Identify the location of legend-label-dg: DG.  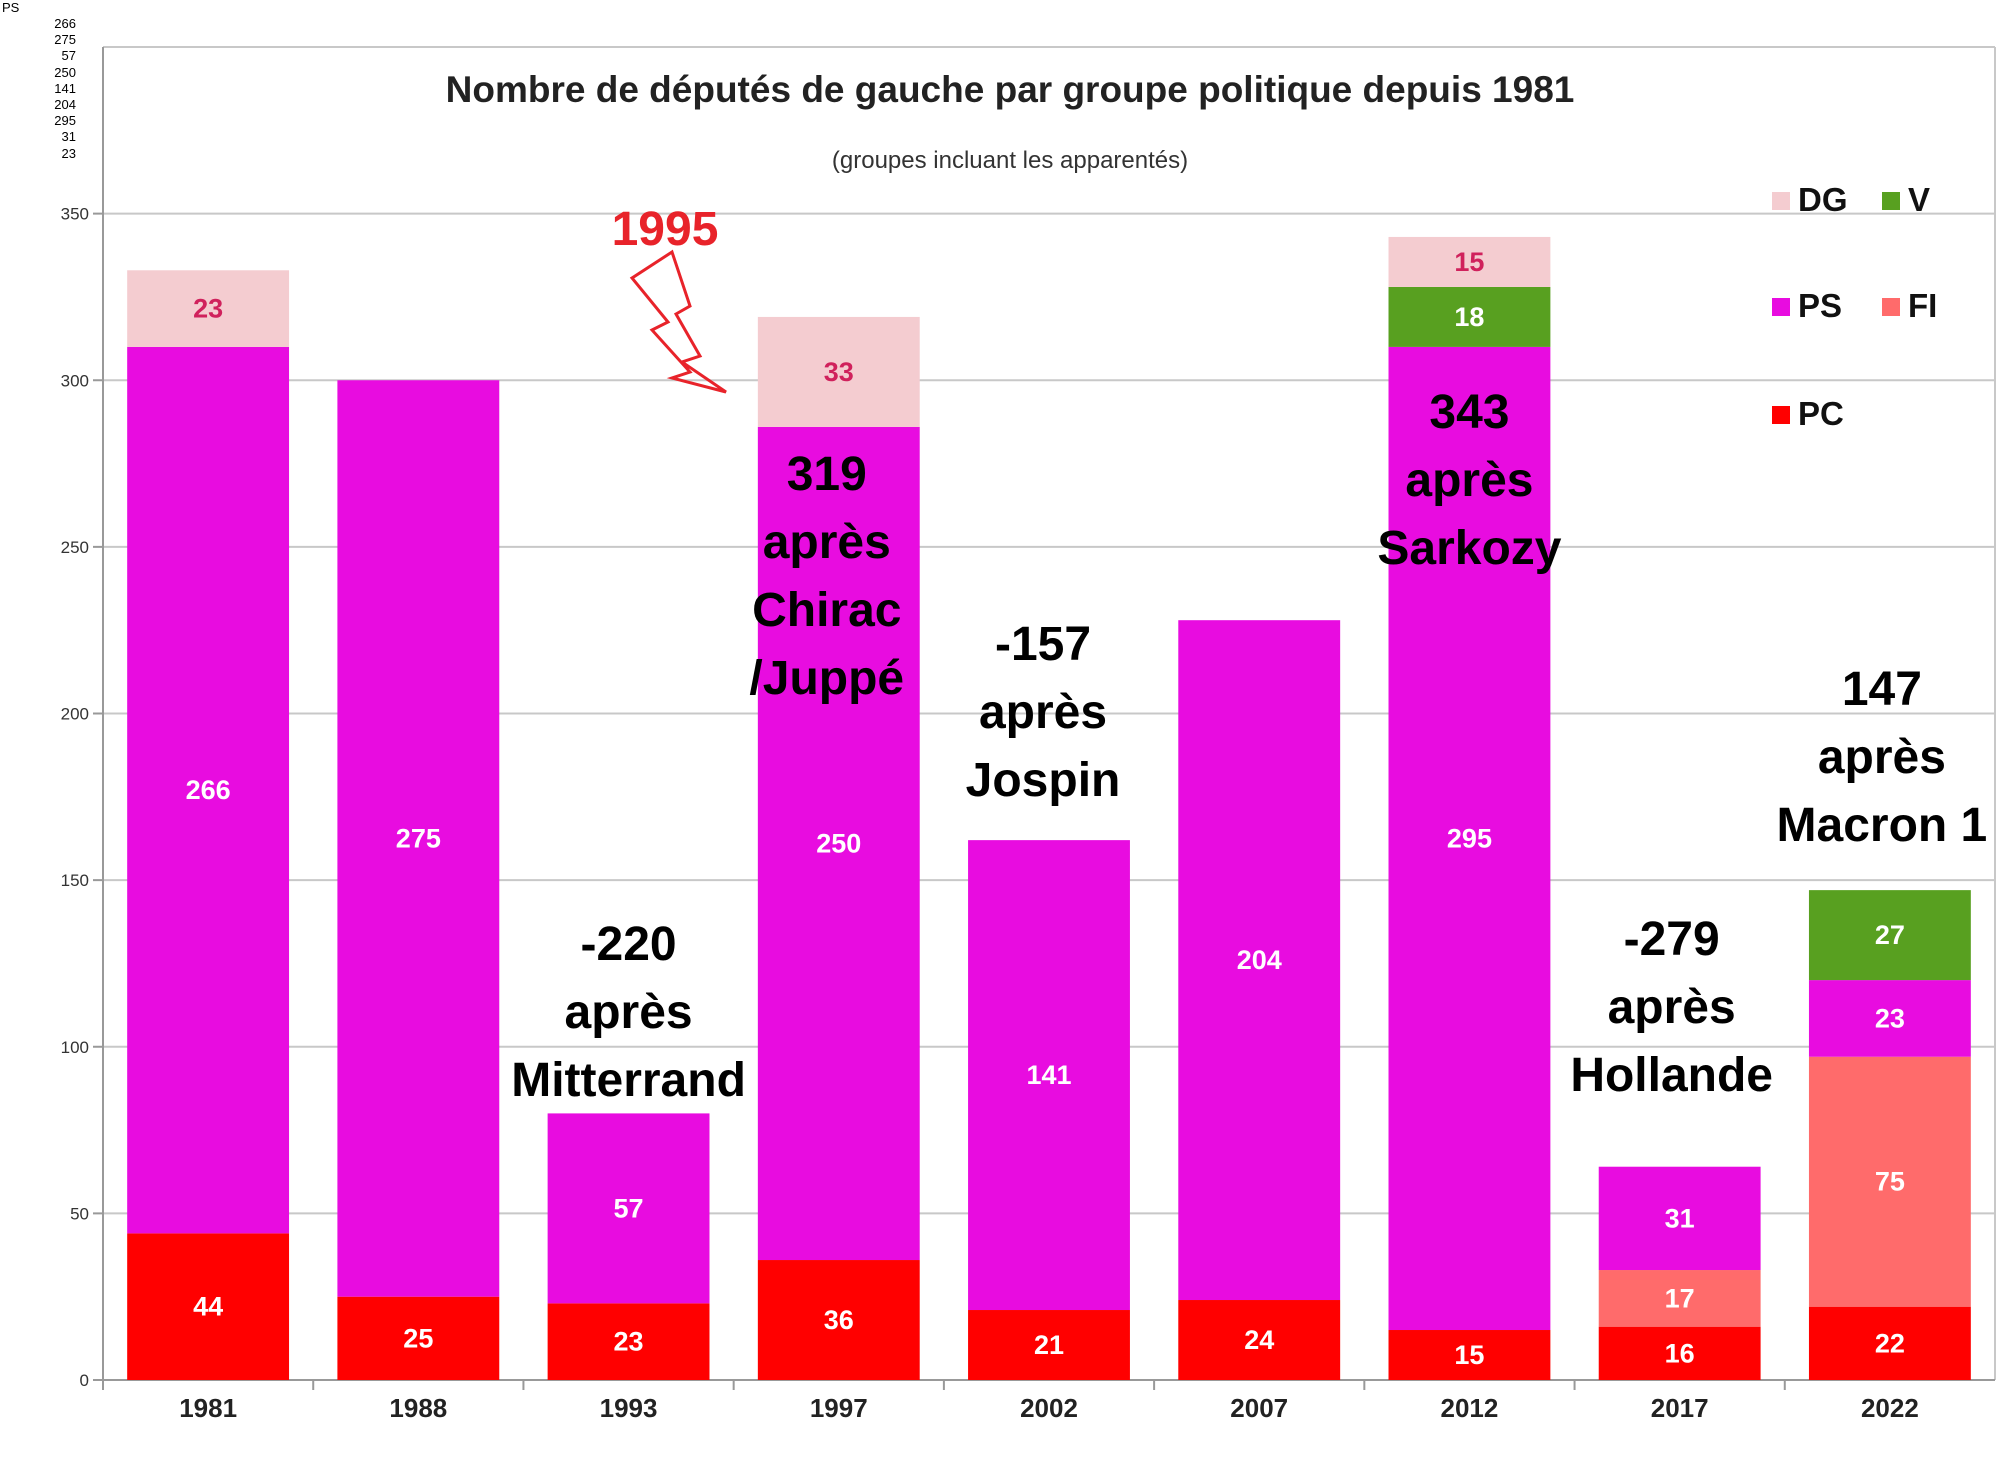
(1823, 199).